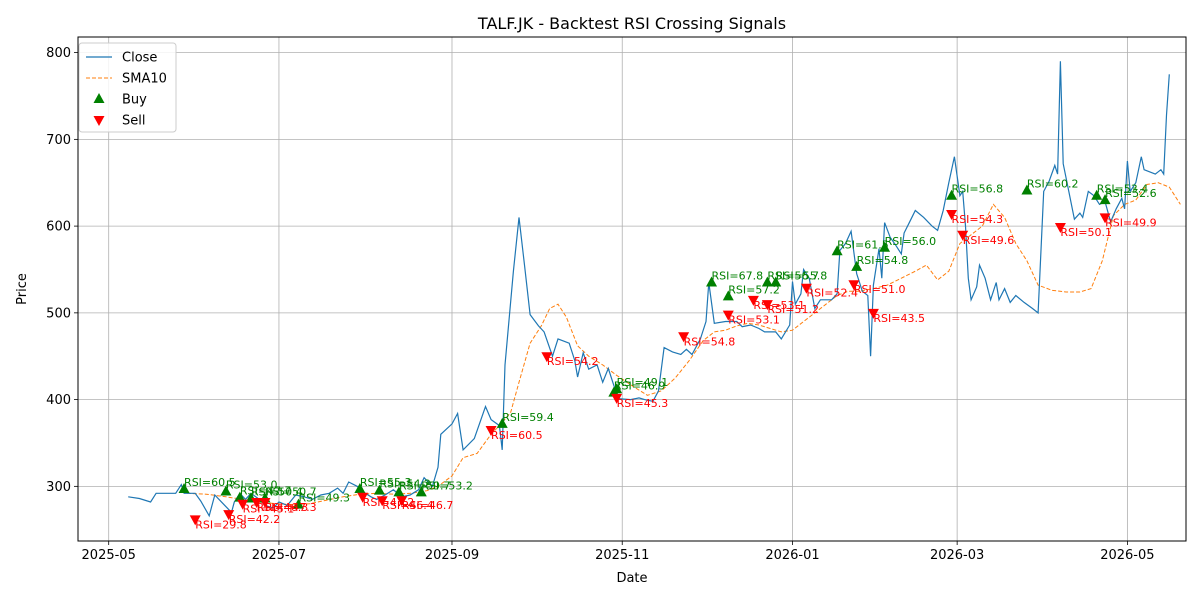  I want to click on sell-label: RSI=52.4, so click(832, 293).